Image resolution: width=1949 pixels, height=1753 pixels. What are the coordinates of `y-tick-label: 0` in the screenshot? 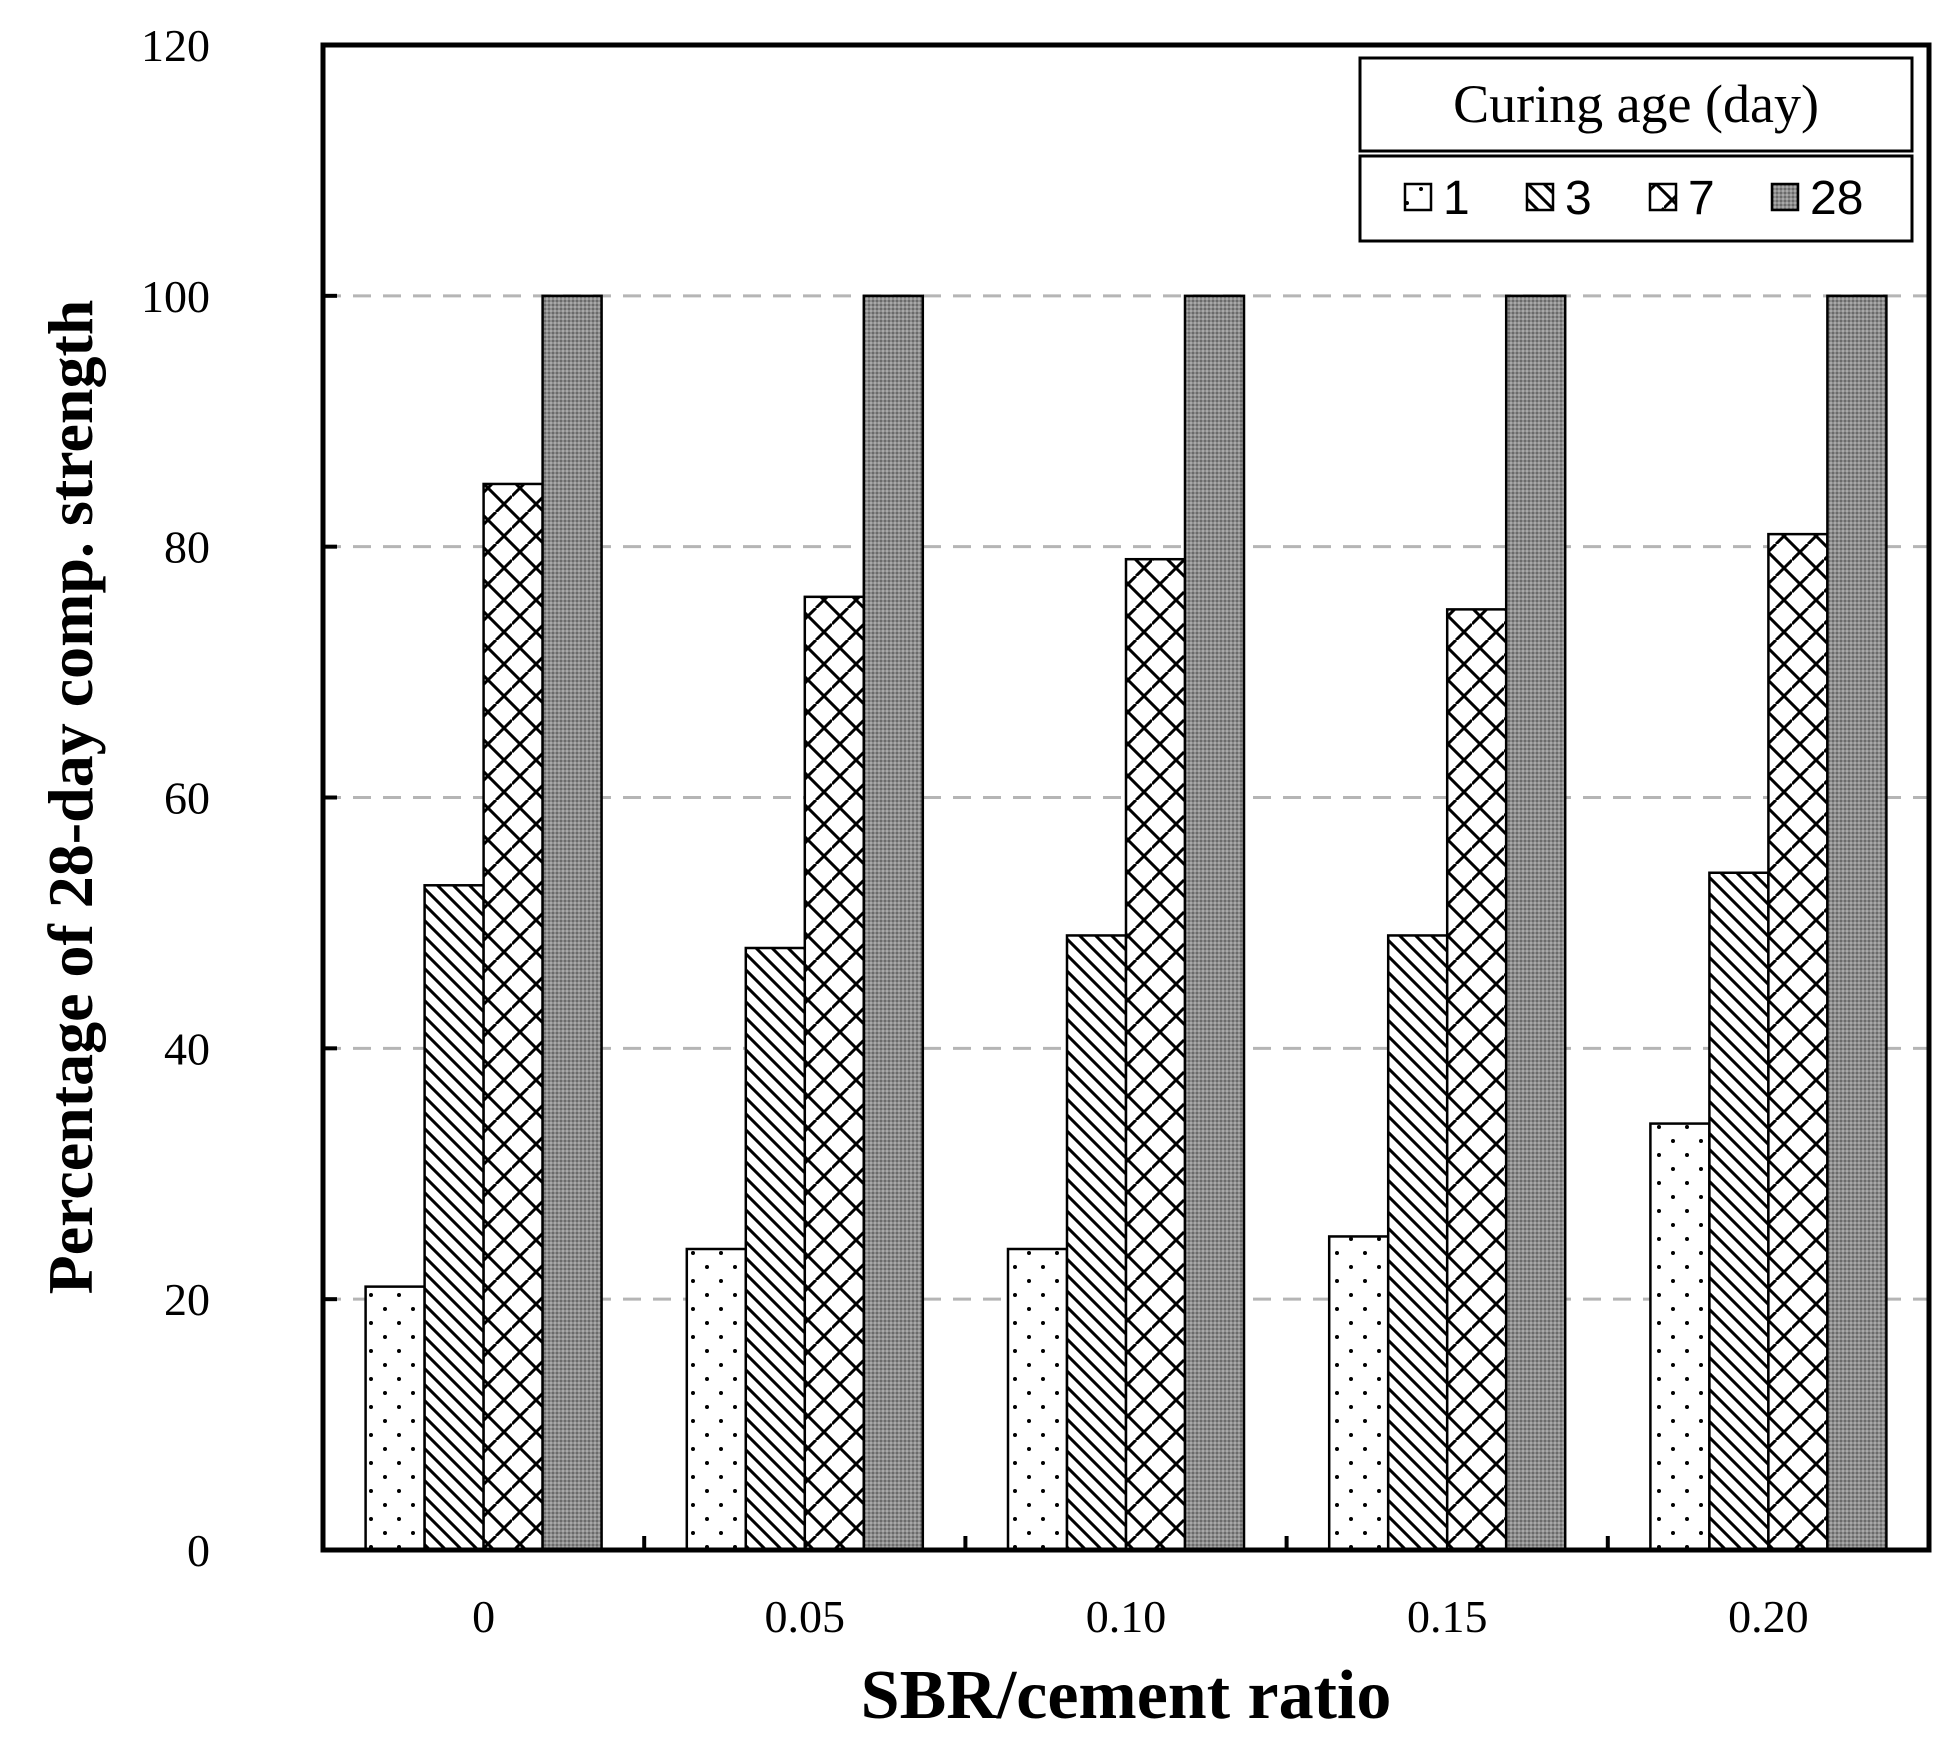 It's located at (198, 1550).